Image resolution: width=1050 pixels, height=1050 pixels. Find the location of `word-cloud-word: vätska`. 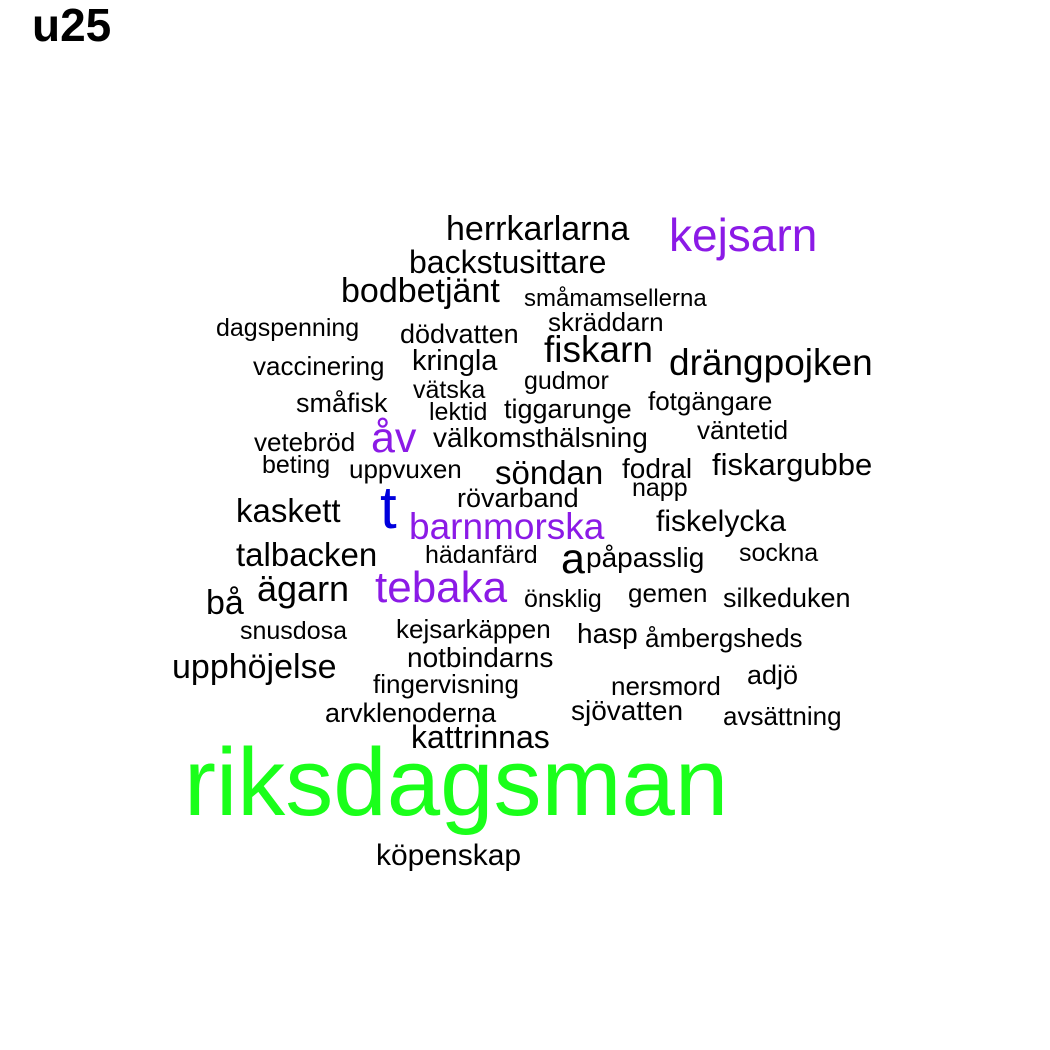

word-cloud-word: vätska is located at coordinates (449, 390).